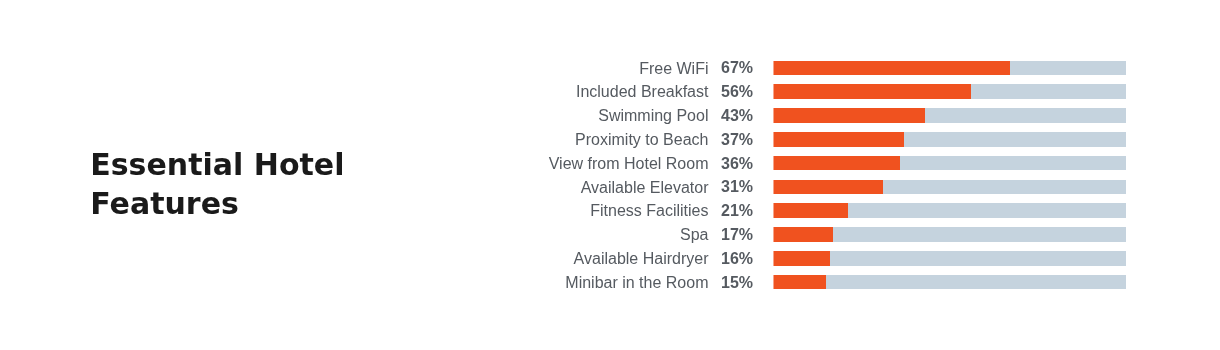 Image resolution: width=1220 pixels, height=350 pixels. What do you see at coordinates (641, 258) in the screenshot?
I see `y-tick-label: Available Hairdryer` at bounding box center [641, 258].